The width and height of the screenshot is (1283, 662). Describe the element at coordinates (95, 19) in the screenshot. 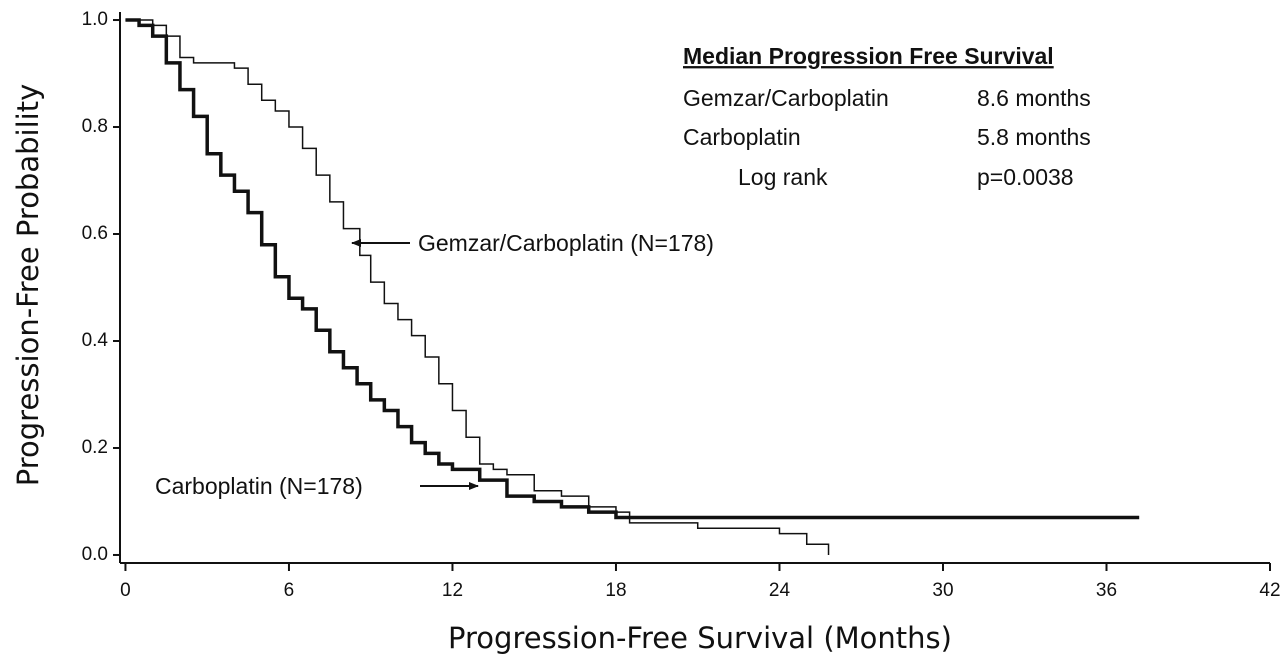

I see `y-tick-label: 1.0` at that location.